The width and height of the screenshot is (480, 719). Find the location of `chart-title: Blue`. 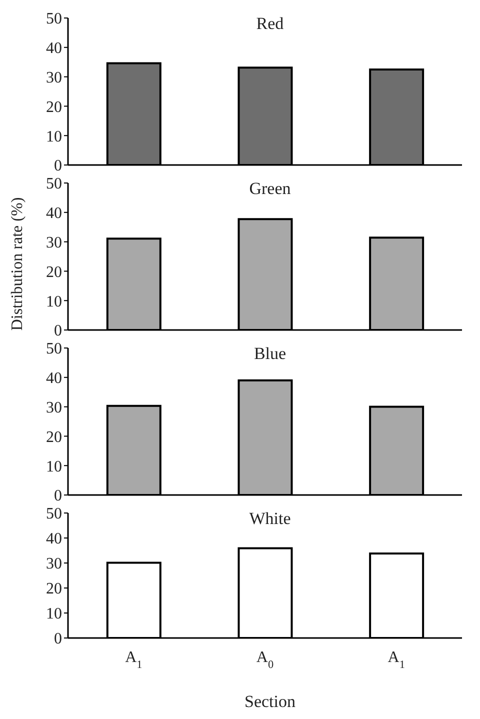

chart-title: Blue is located at coordinates (270, 354).